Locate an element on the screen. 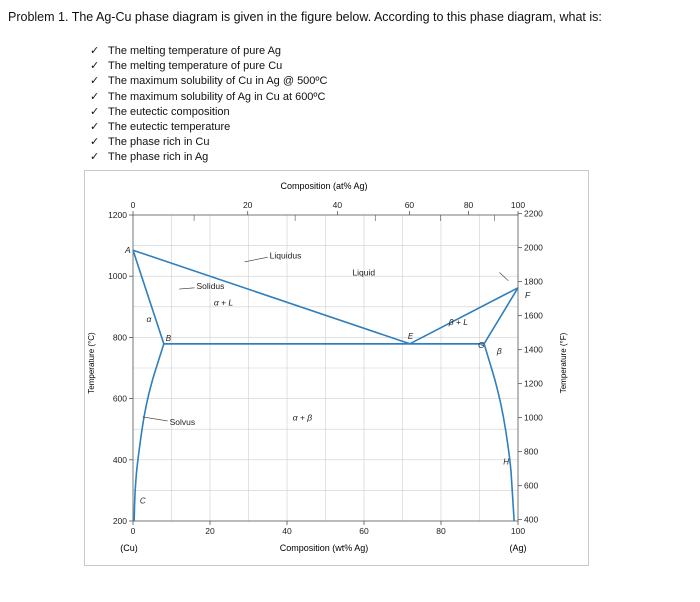 The image size is (700, 602). right-tick-label: 2200 is located at coordinates (533, 214).